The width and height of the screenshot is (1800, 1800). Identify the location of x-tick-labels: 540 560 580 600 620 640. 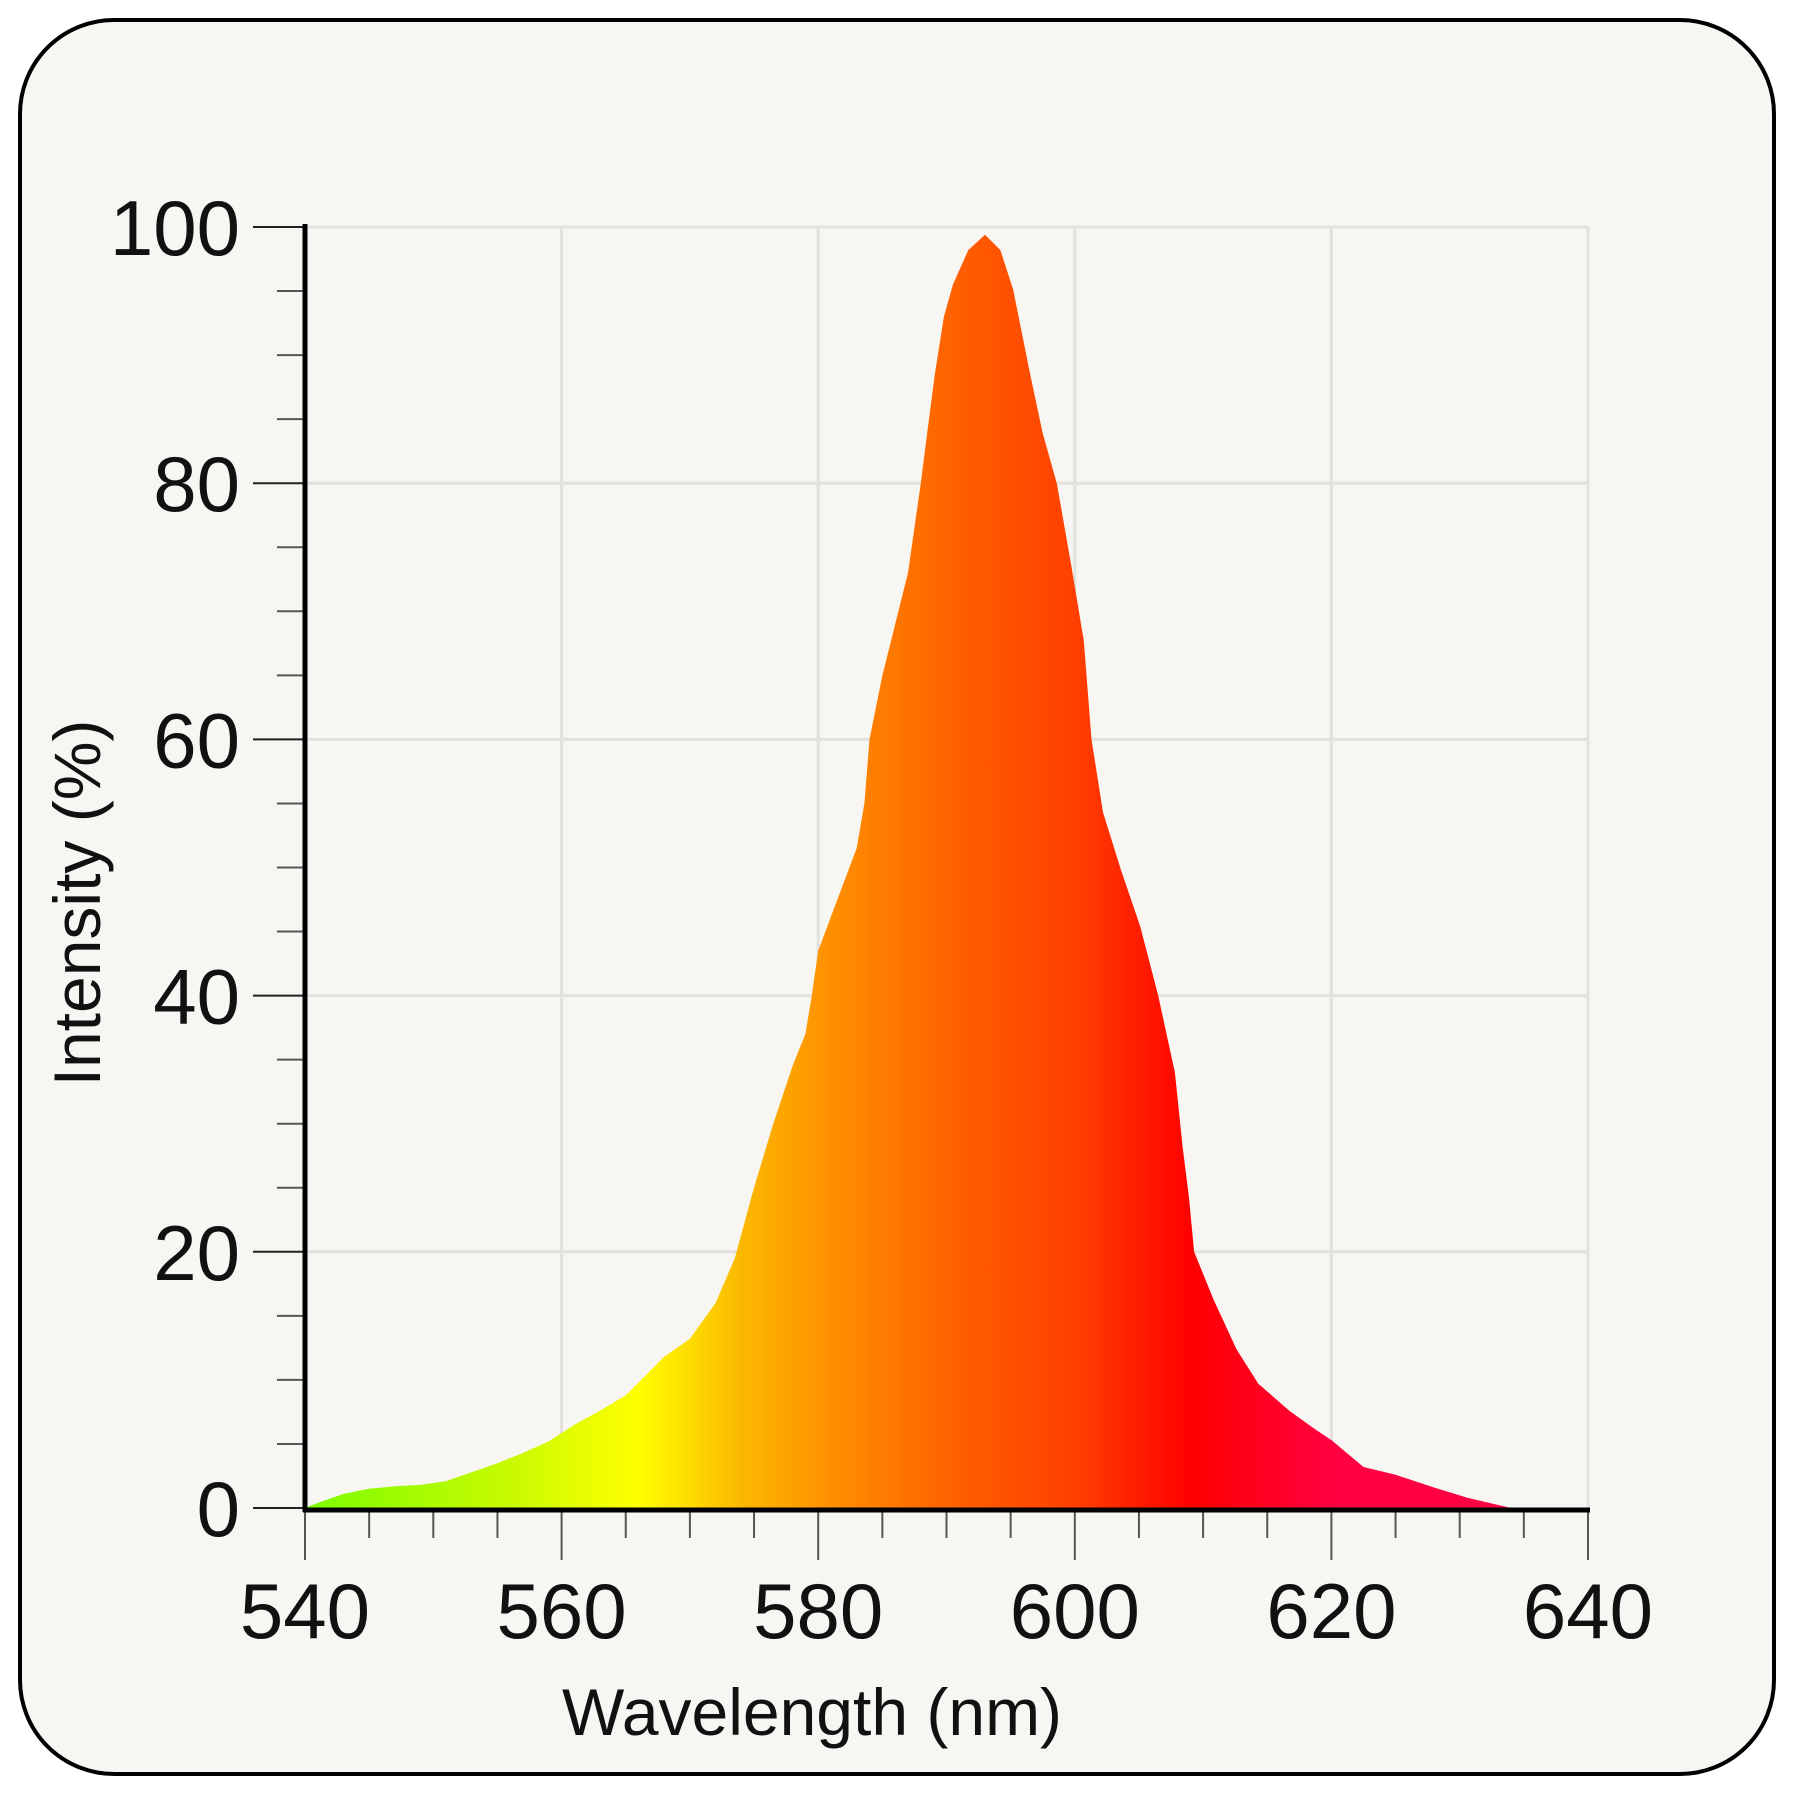
(946, 1611).